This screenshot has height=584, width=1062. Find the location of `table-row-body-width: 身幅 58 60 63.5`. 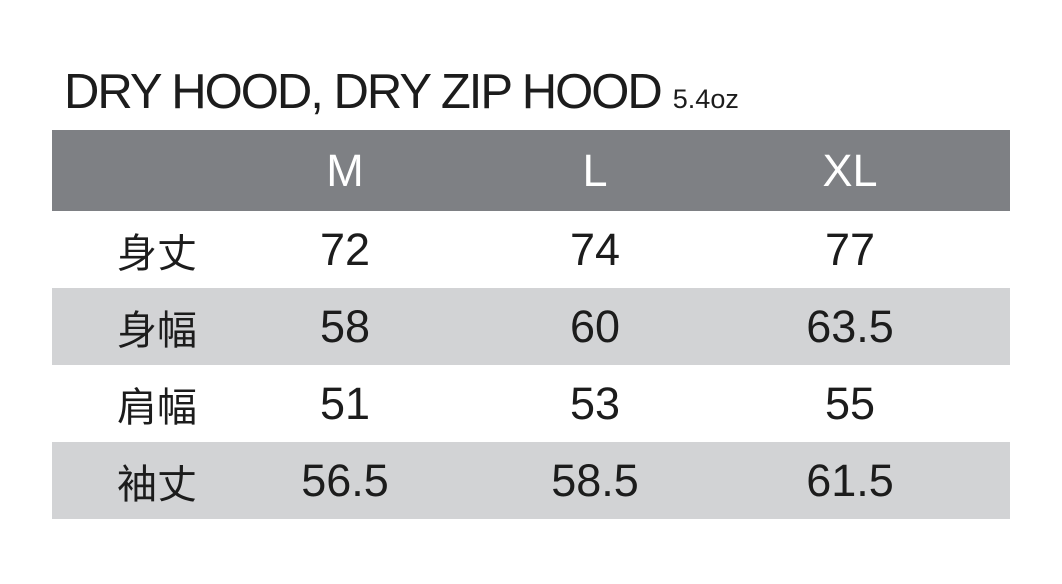

table-row-body-width: 身幅 58 60 63.5 is located at coordinates (531, 326).